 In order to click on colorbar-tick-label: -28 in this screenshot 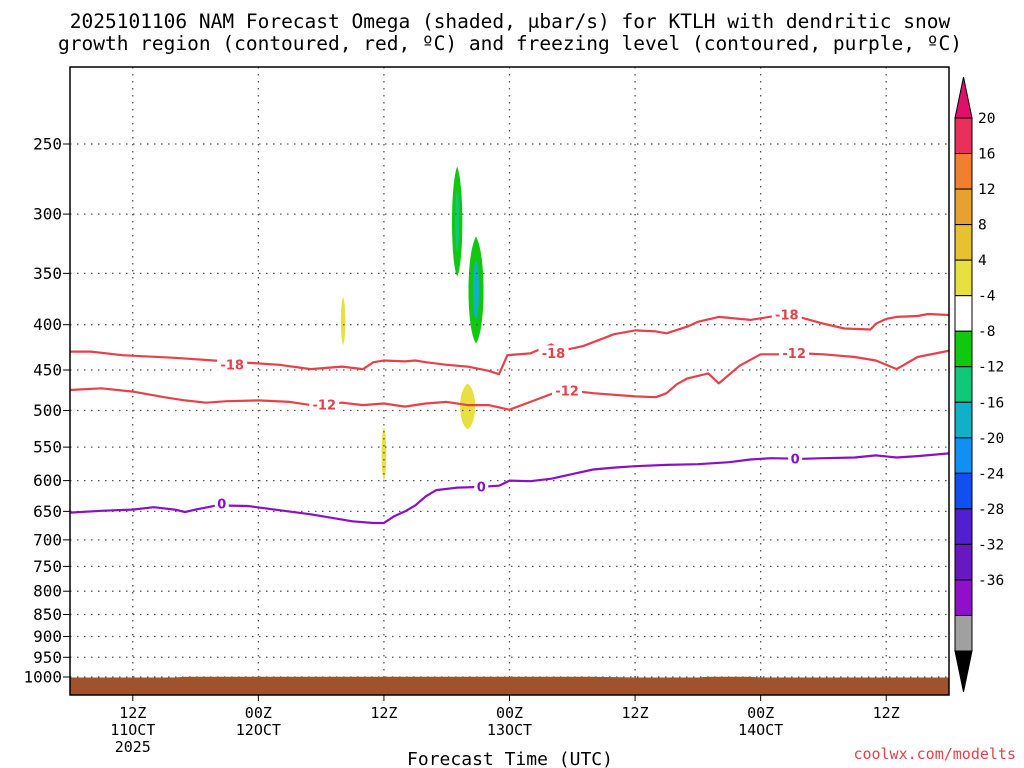, I will do `click(991, 510)`.